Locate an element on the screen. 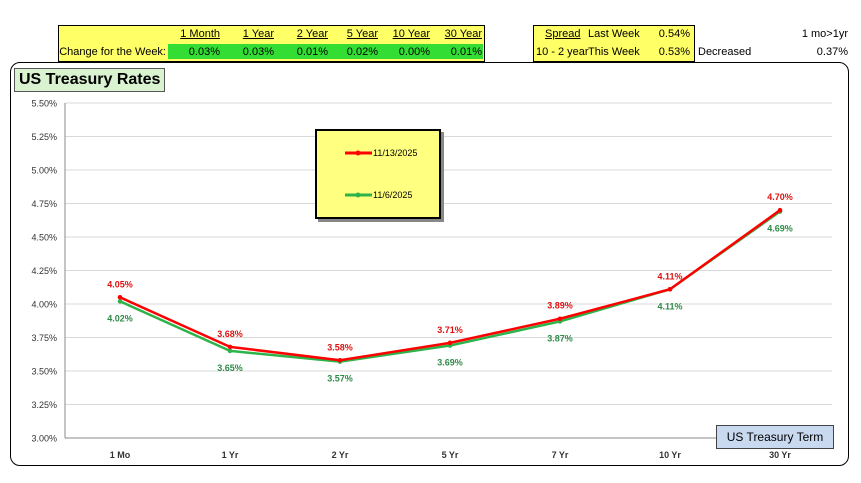 The width and height of the screenshot is (861, 483). last-week-value: 0.54% is located at coordinates (674, 34).